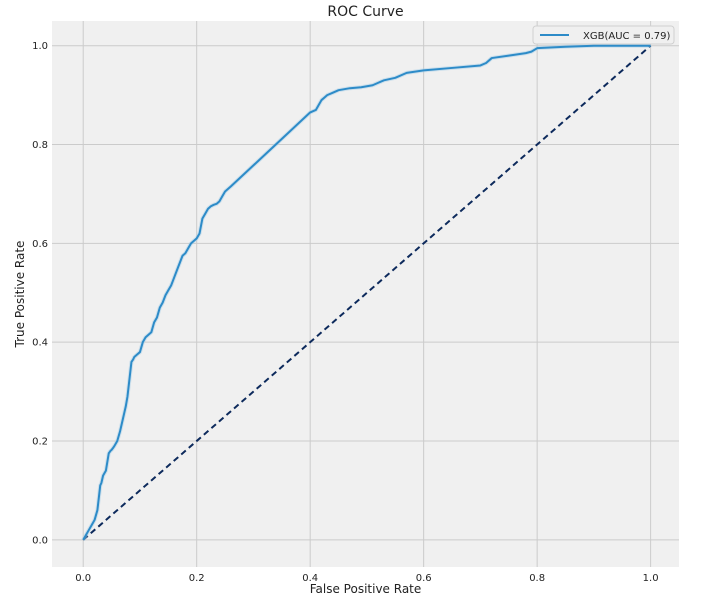 This screenshot has width=703, height=605. Describe the element at coordinates (40, 540) in the screenshot. I see `y-tick-label: 0.0` at that location.